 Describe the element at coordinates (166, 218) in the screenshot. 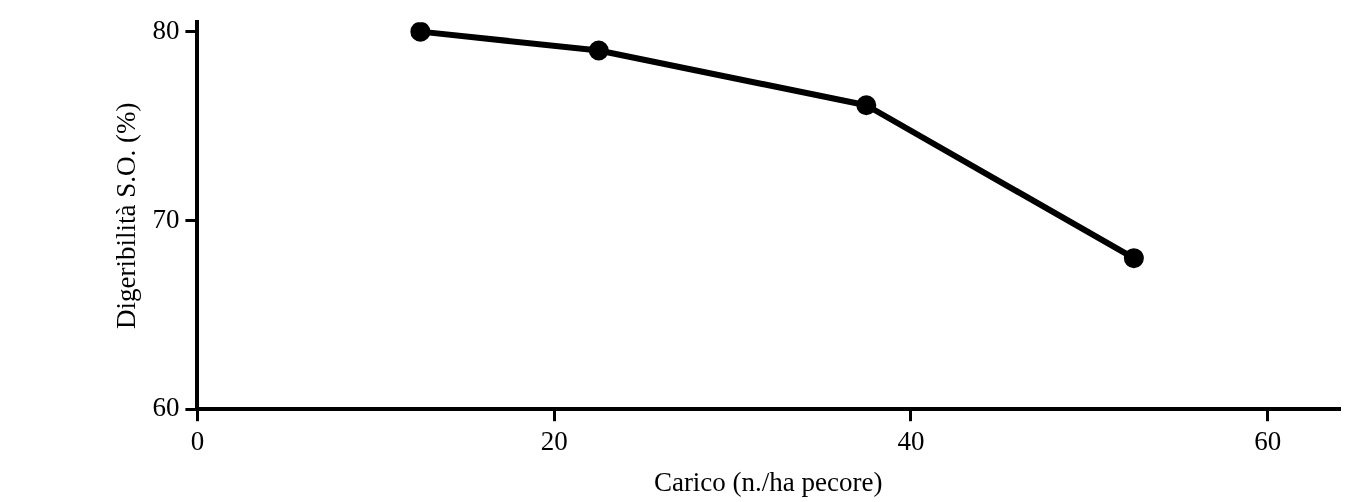

I see `y-tick-label: 70` at that location.